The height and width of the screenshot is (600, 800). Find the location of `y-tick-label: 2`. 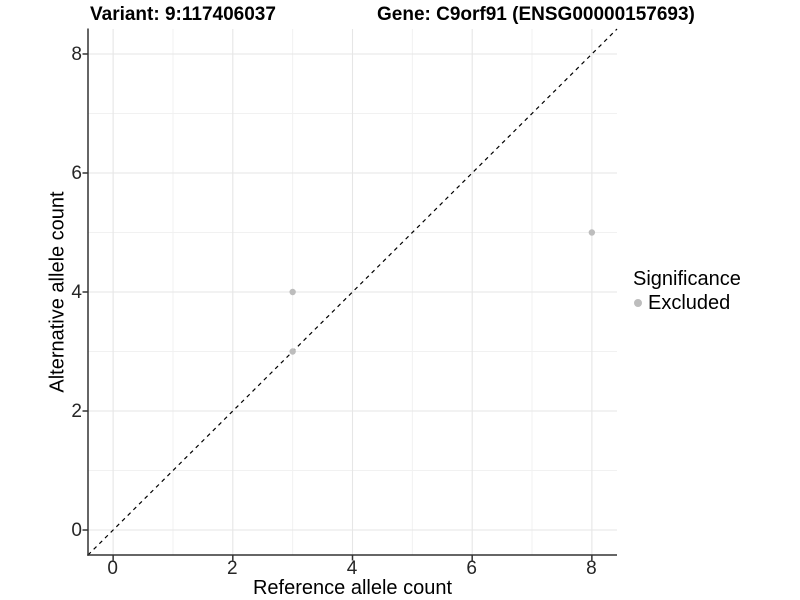

y-tick-label: 2 is located at coordinates (76, 411).